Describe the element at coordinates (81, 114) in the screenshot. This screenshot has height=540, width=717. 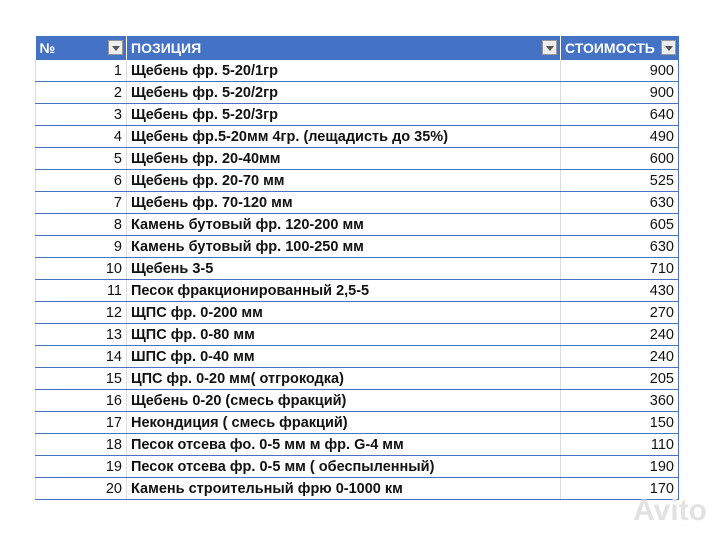
I see `row-number: 3` at that location.